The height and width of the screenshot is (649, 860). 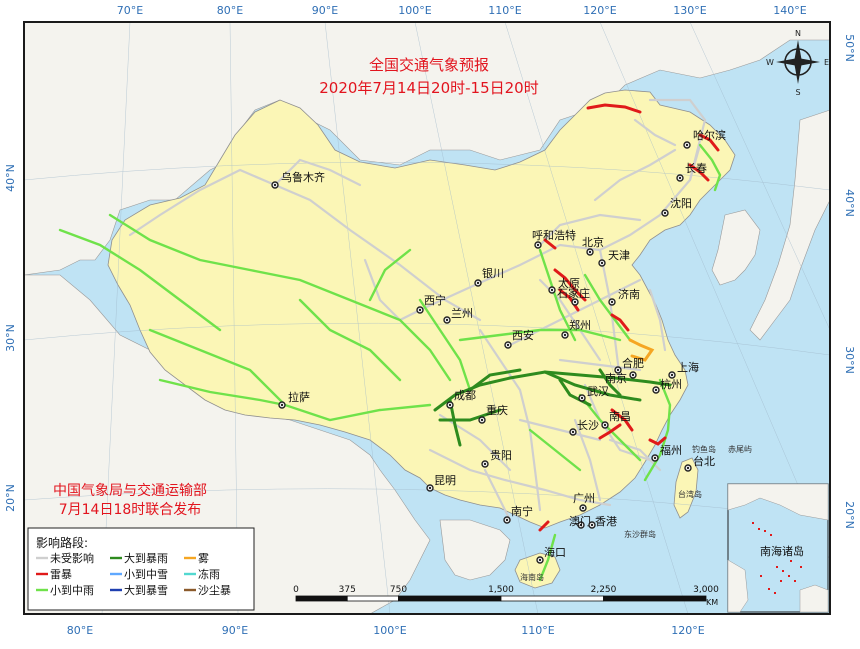 I want to click on city-label: 贵阳, so click(x=501, y=455).